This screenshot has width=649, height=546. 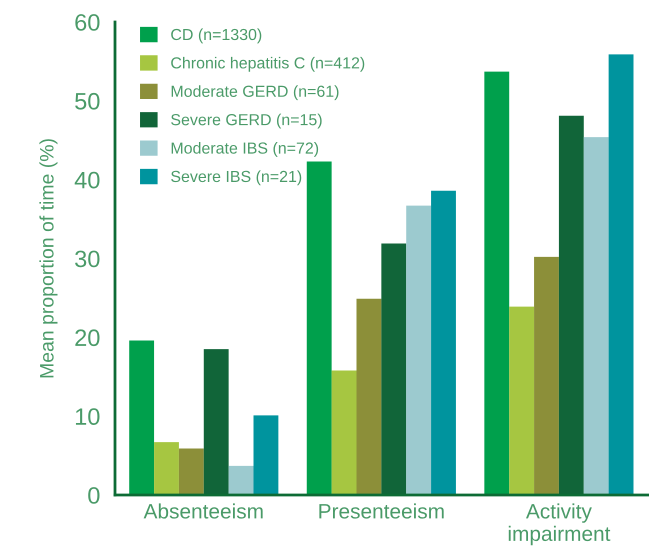 I want to click on y-tick-label: 20, so click(x=87, y=337).